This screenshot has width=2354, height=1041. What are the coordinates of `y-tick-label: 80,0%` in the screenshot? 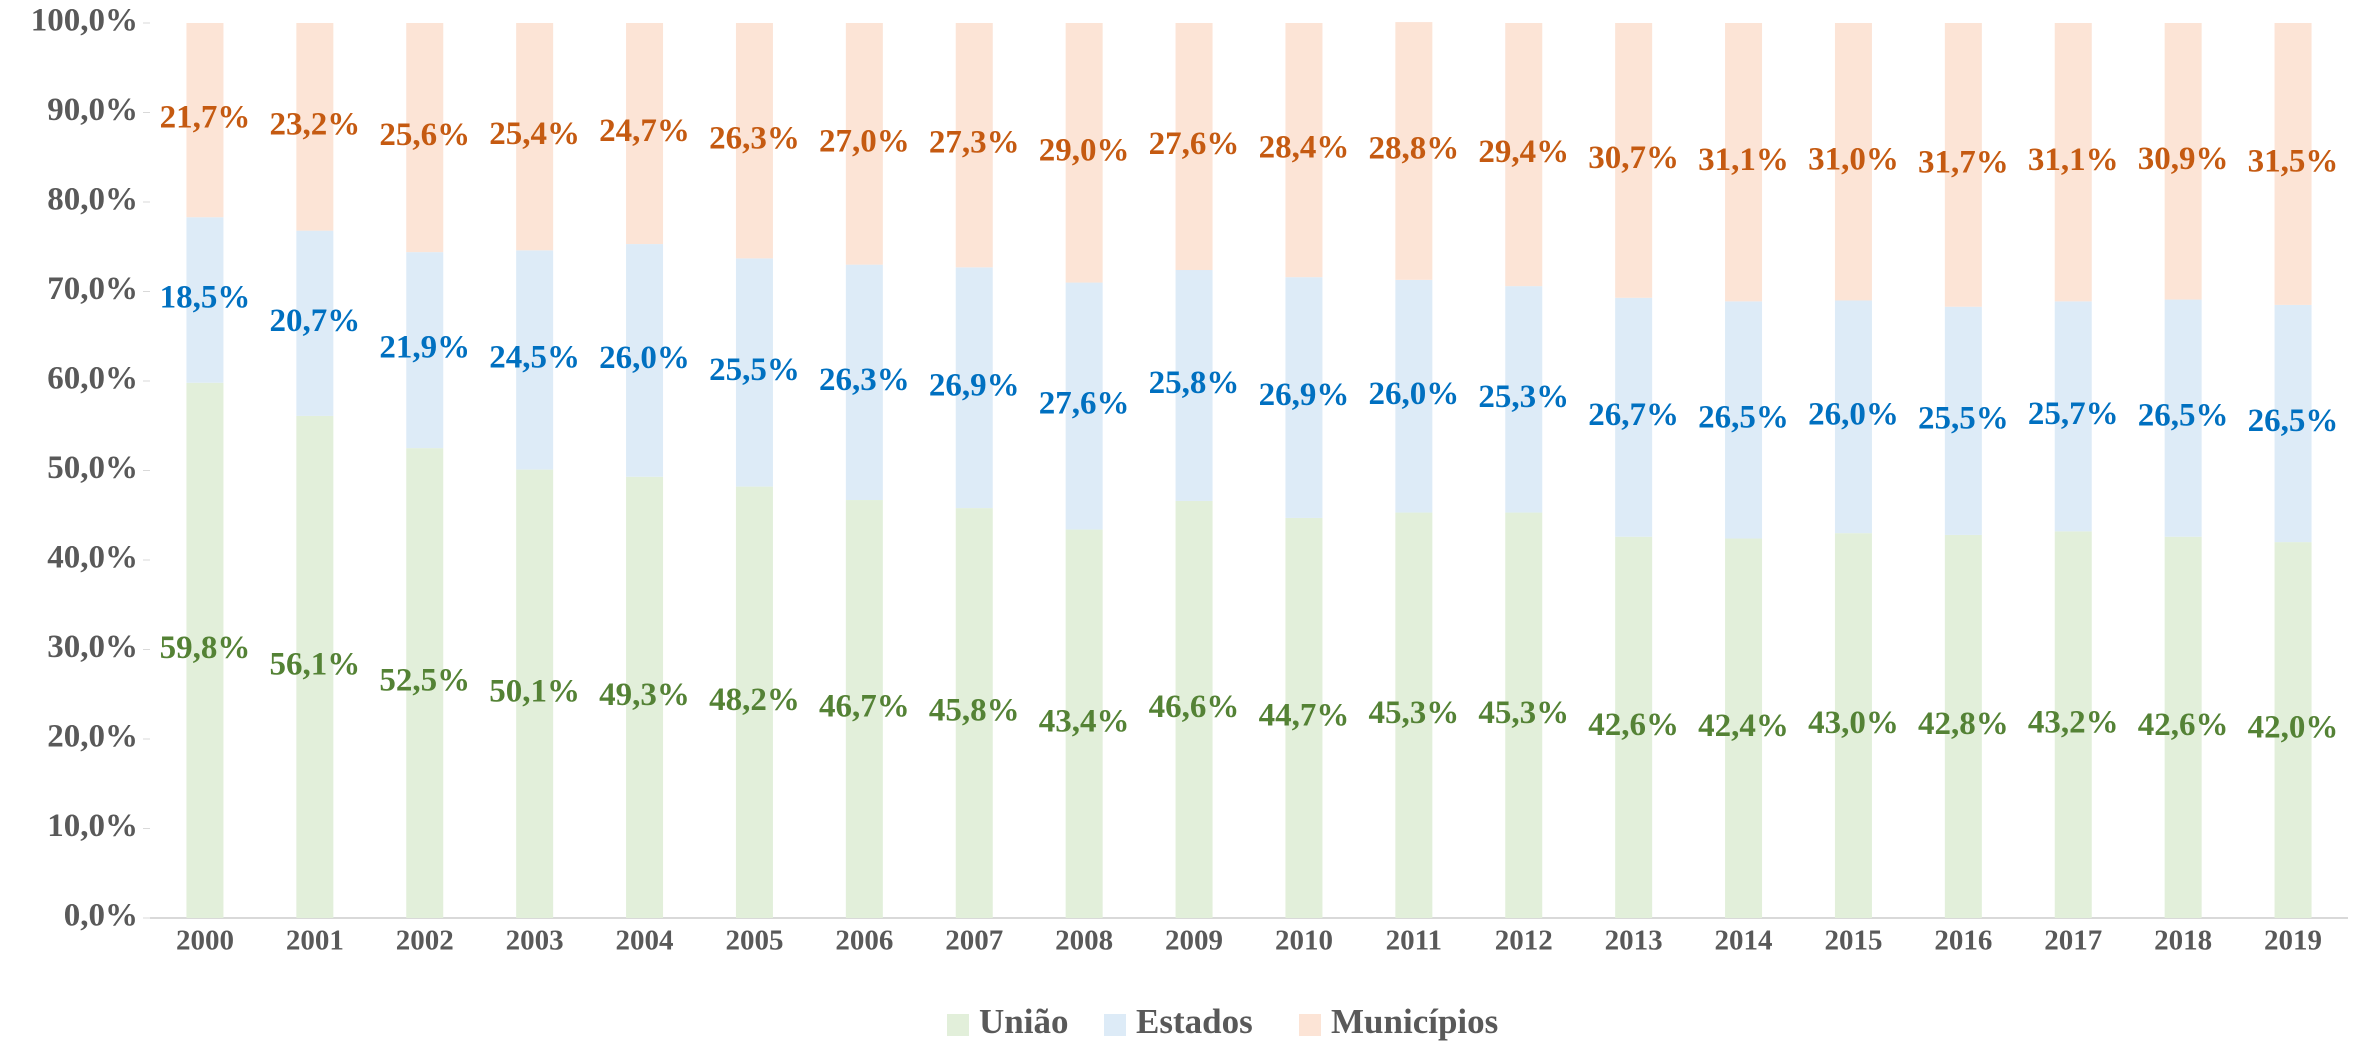 It's located at (92, 200).